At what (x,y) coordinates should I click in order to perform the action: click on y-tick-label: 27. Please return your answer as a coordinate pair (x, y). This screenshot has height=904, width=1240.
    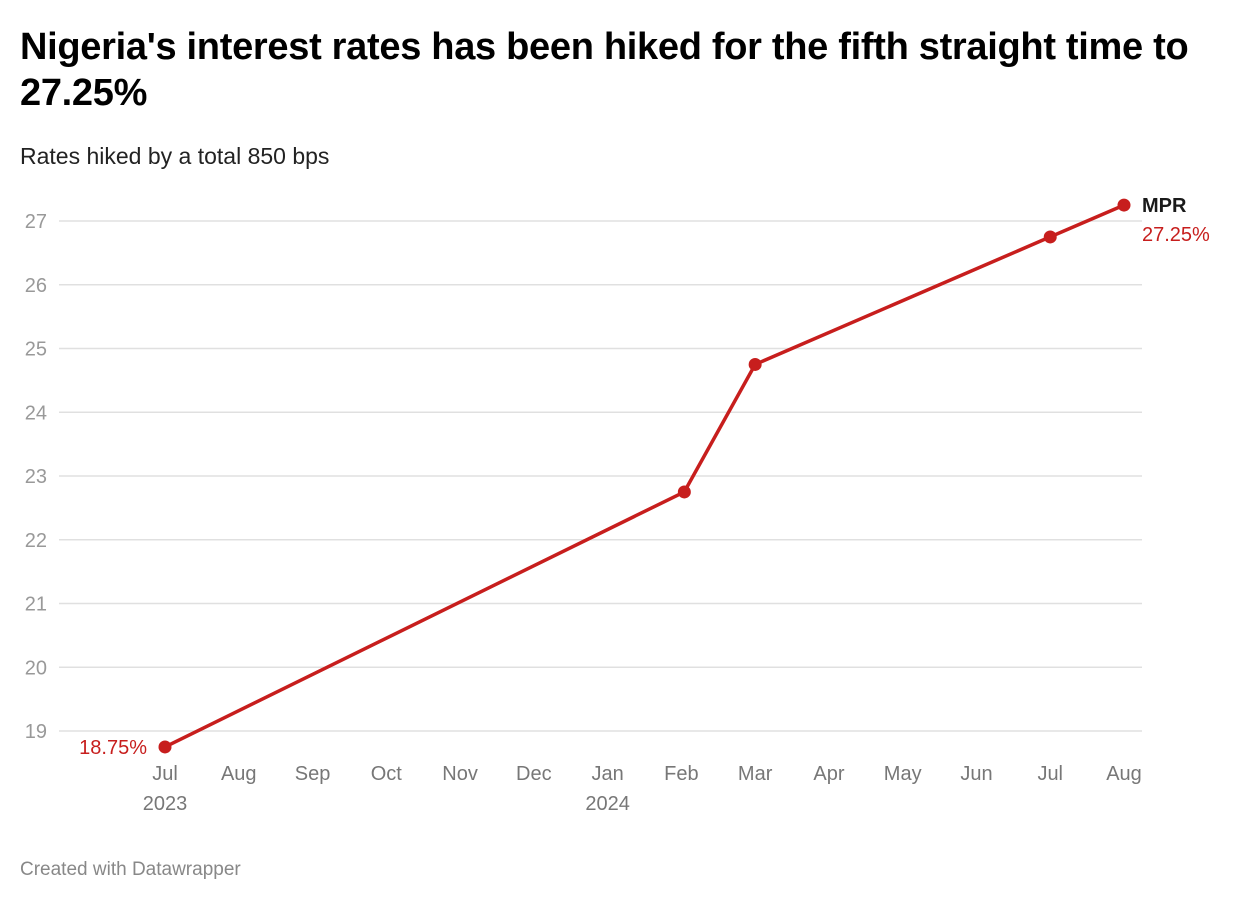
    Looking at the image, I should click on (36, 222).